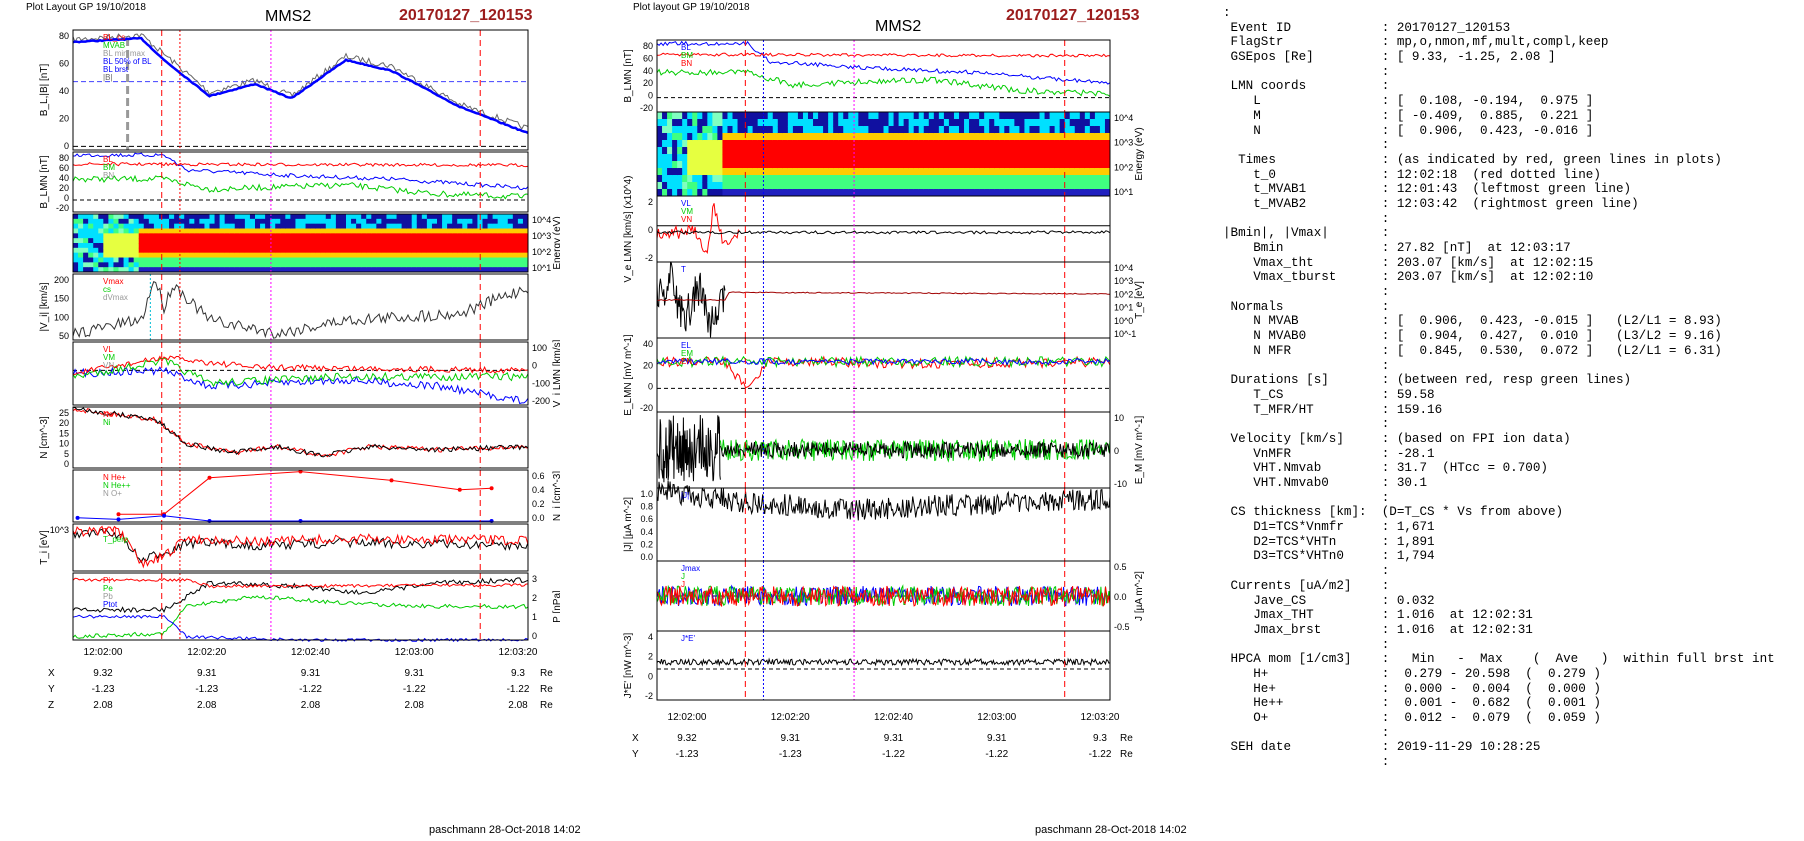  Describe the element at coordinates (648, 46) in the screenshot. I see `y-tick-label: 80` at that location.